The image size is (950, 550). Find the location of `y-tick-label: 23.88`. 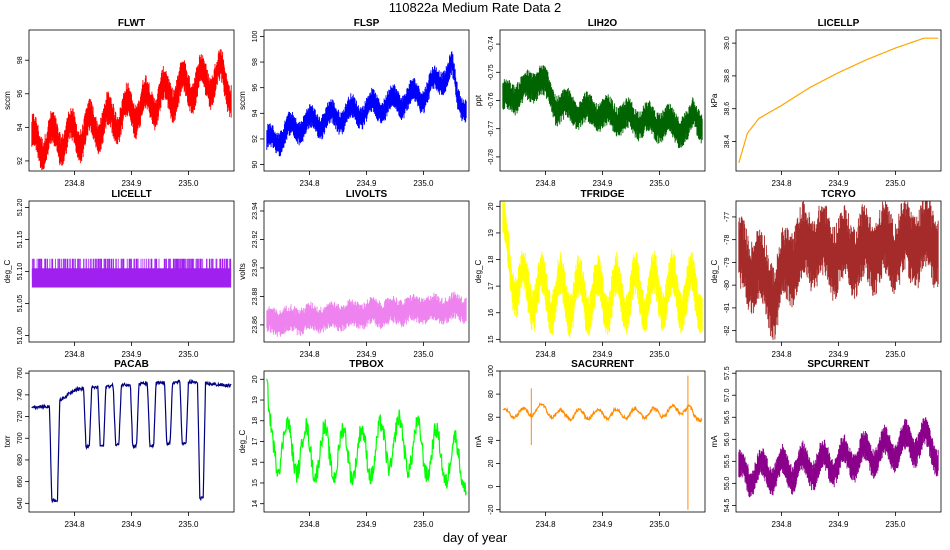

y-tick-label: 23.88 is located at coordinates (255, 297).